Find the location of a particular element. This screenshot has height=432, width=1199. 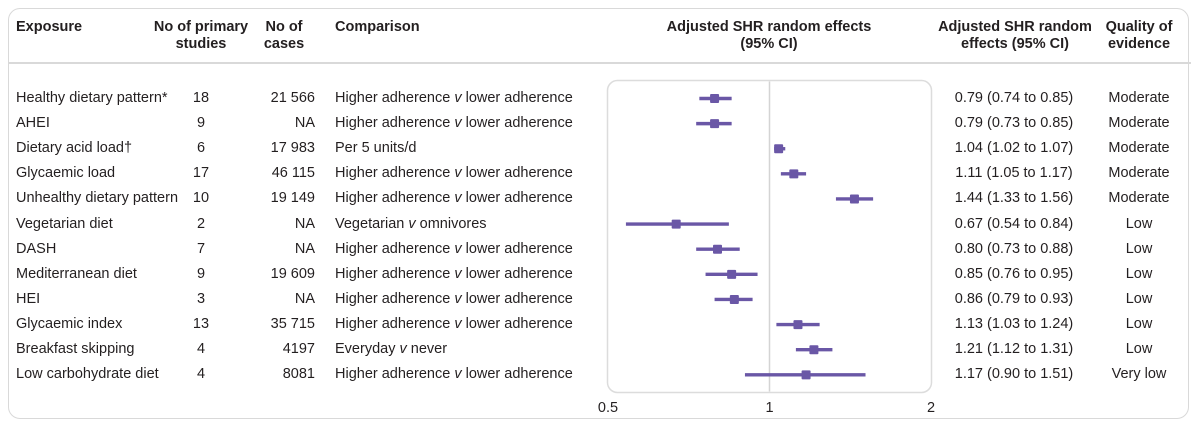

exposure-cell: Mediterranean diet is located at coordinates (76, 273).